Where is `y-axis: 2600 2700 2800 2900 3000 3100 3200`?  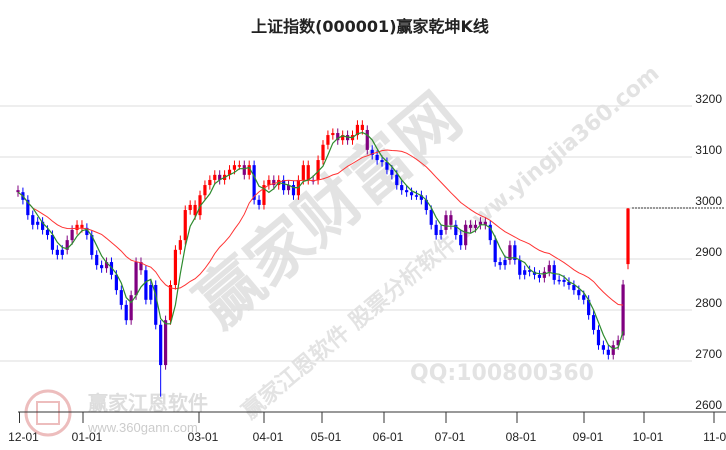
y-axis: 2600 2700 2800 2900 3000 3100 3200 is located at coordinates (708, 252).